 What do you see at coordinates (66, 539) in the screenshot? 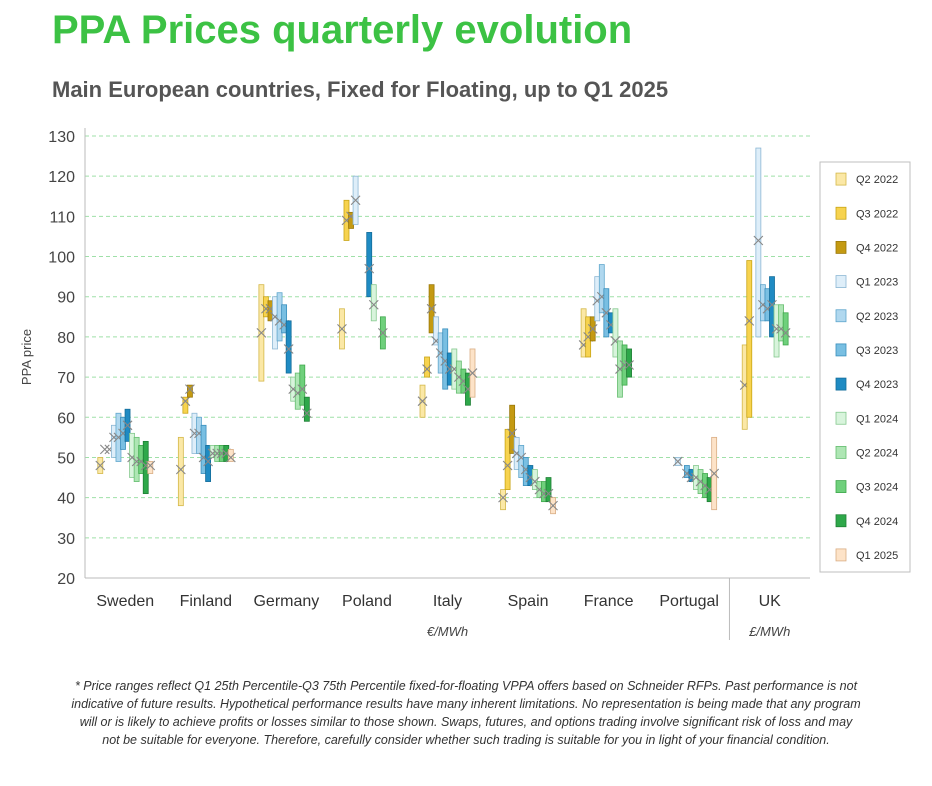
I see `y-tick-label: 30` at bounding box center [66, 539].